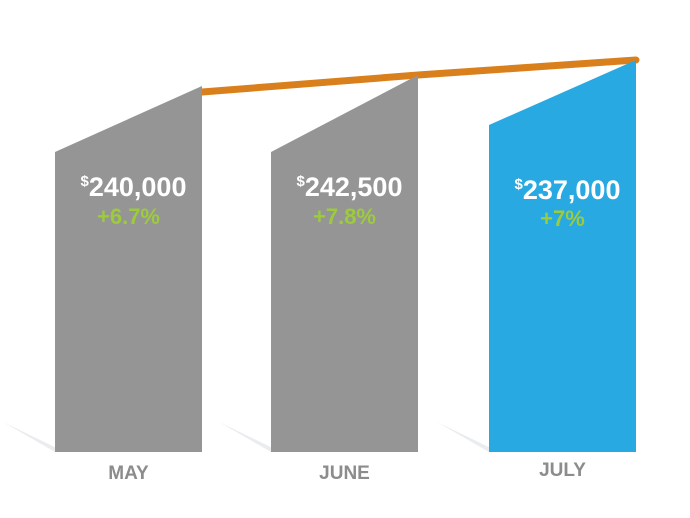 The height and width of the screenshot is (518, 690). What do you see at coordinates (562, 470) in the screenshot?
I see `month-label: JULY` at bounding box center [562, 470].